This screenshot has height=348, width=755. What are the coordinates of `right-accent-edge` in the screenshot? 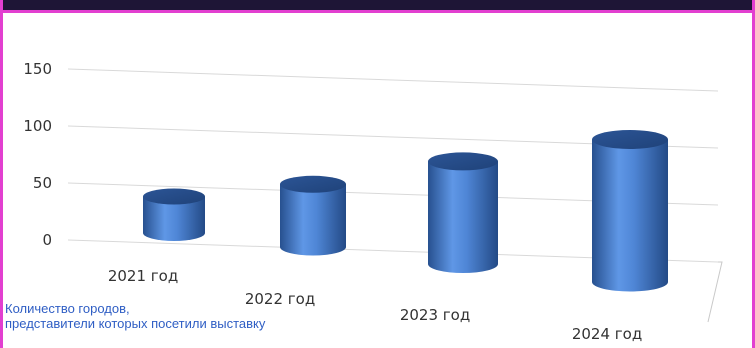 It's located at (753, 174).